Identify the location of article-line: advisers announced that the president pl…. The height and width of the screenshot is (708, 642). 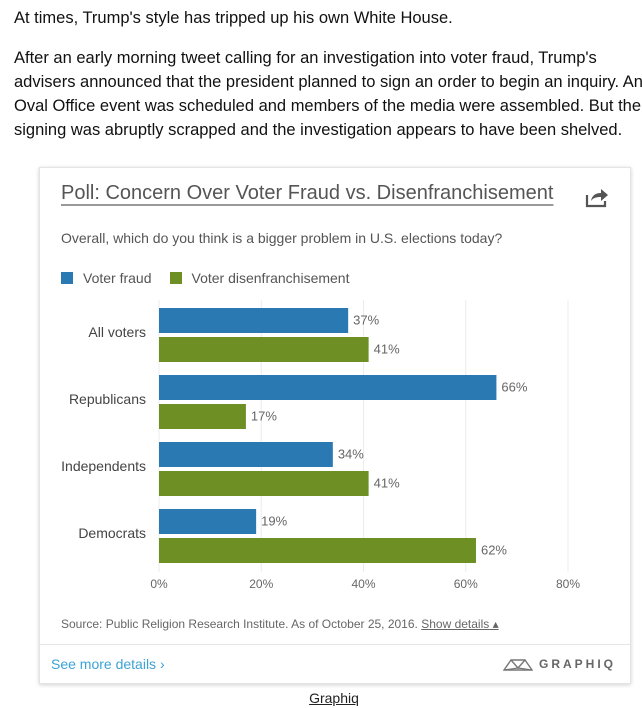
(328, 82).